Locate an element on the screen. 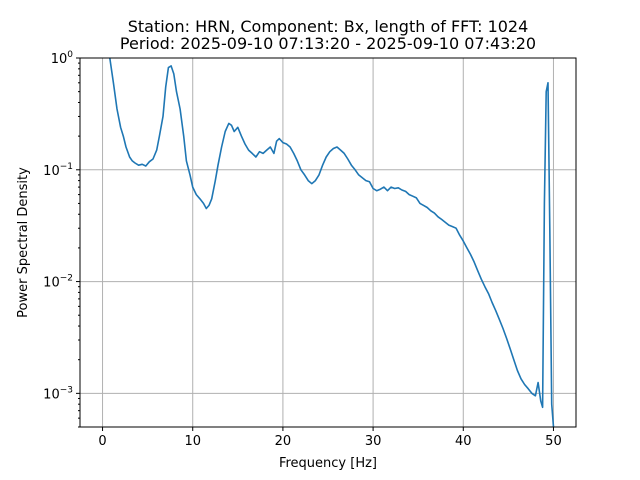 The height and width of the screenshot is (480, 640). x-tick-label: 30 is located at coordinates (373, 441).